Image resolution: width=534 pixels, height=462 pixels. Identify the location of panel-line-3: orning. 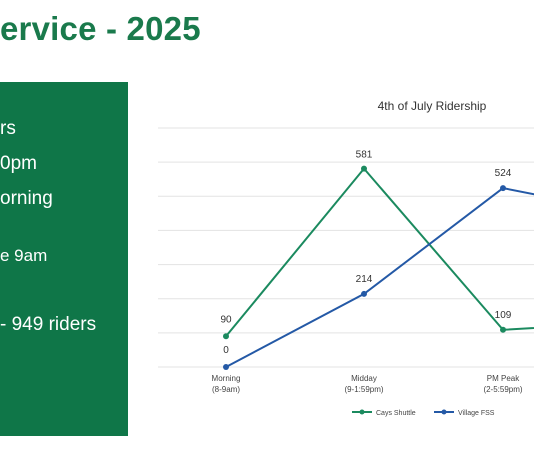
(26, 198).